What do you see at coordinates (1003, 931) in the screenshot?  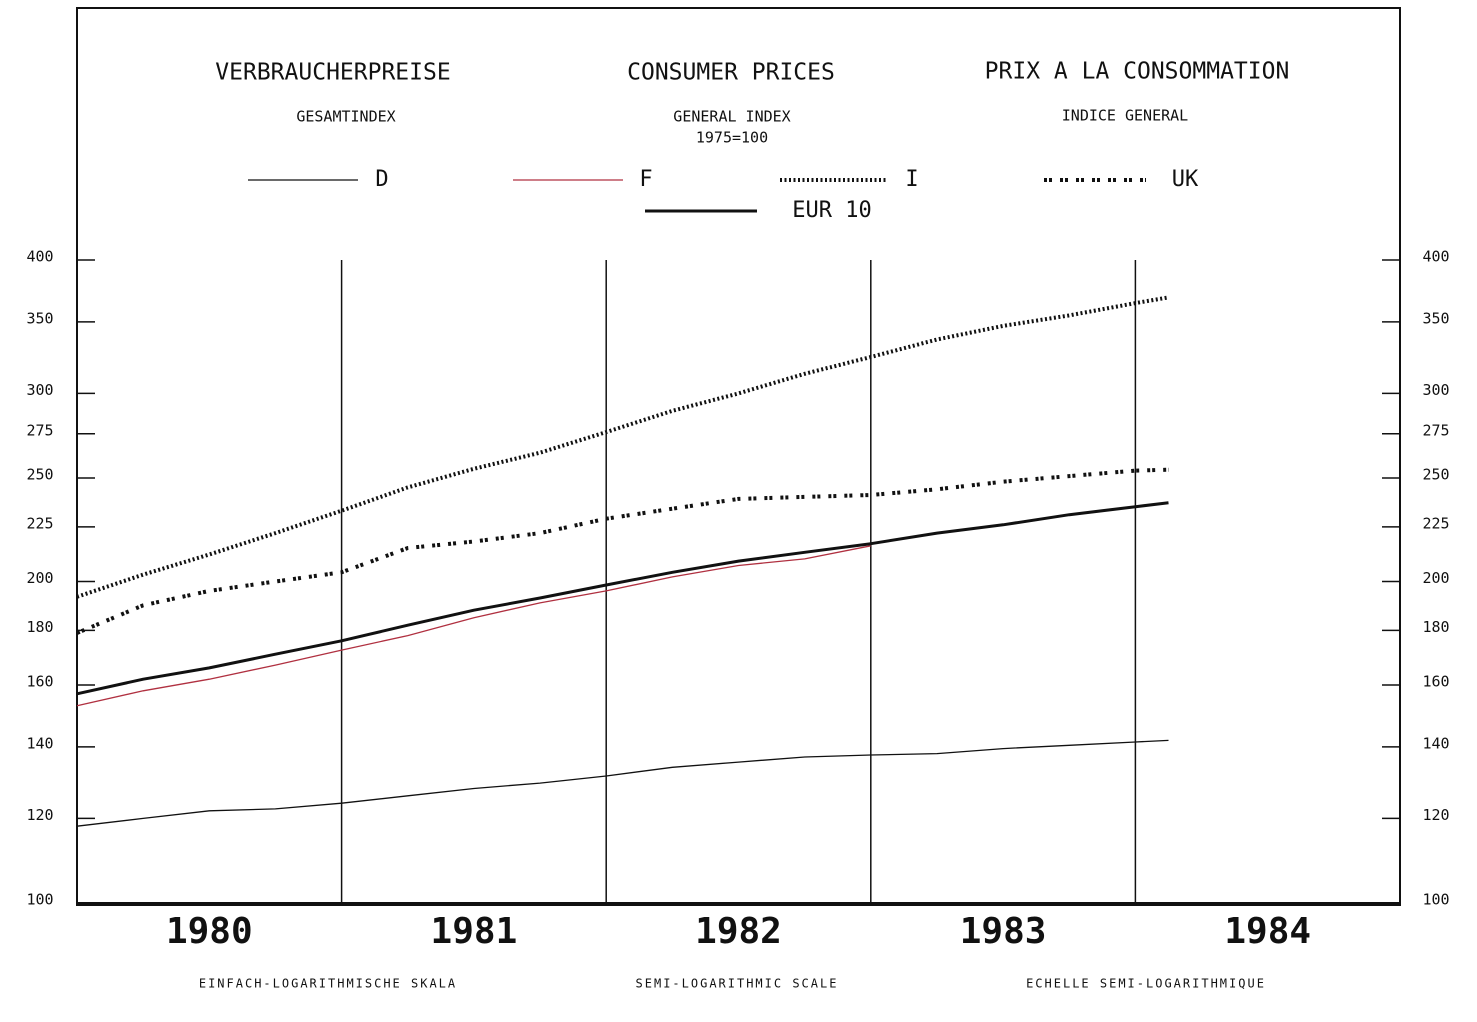 I see `x-tick-label: 1983` at bounding box center [1003, 931].